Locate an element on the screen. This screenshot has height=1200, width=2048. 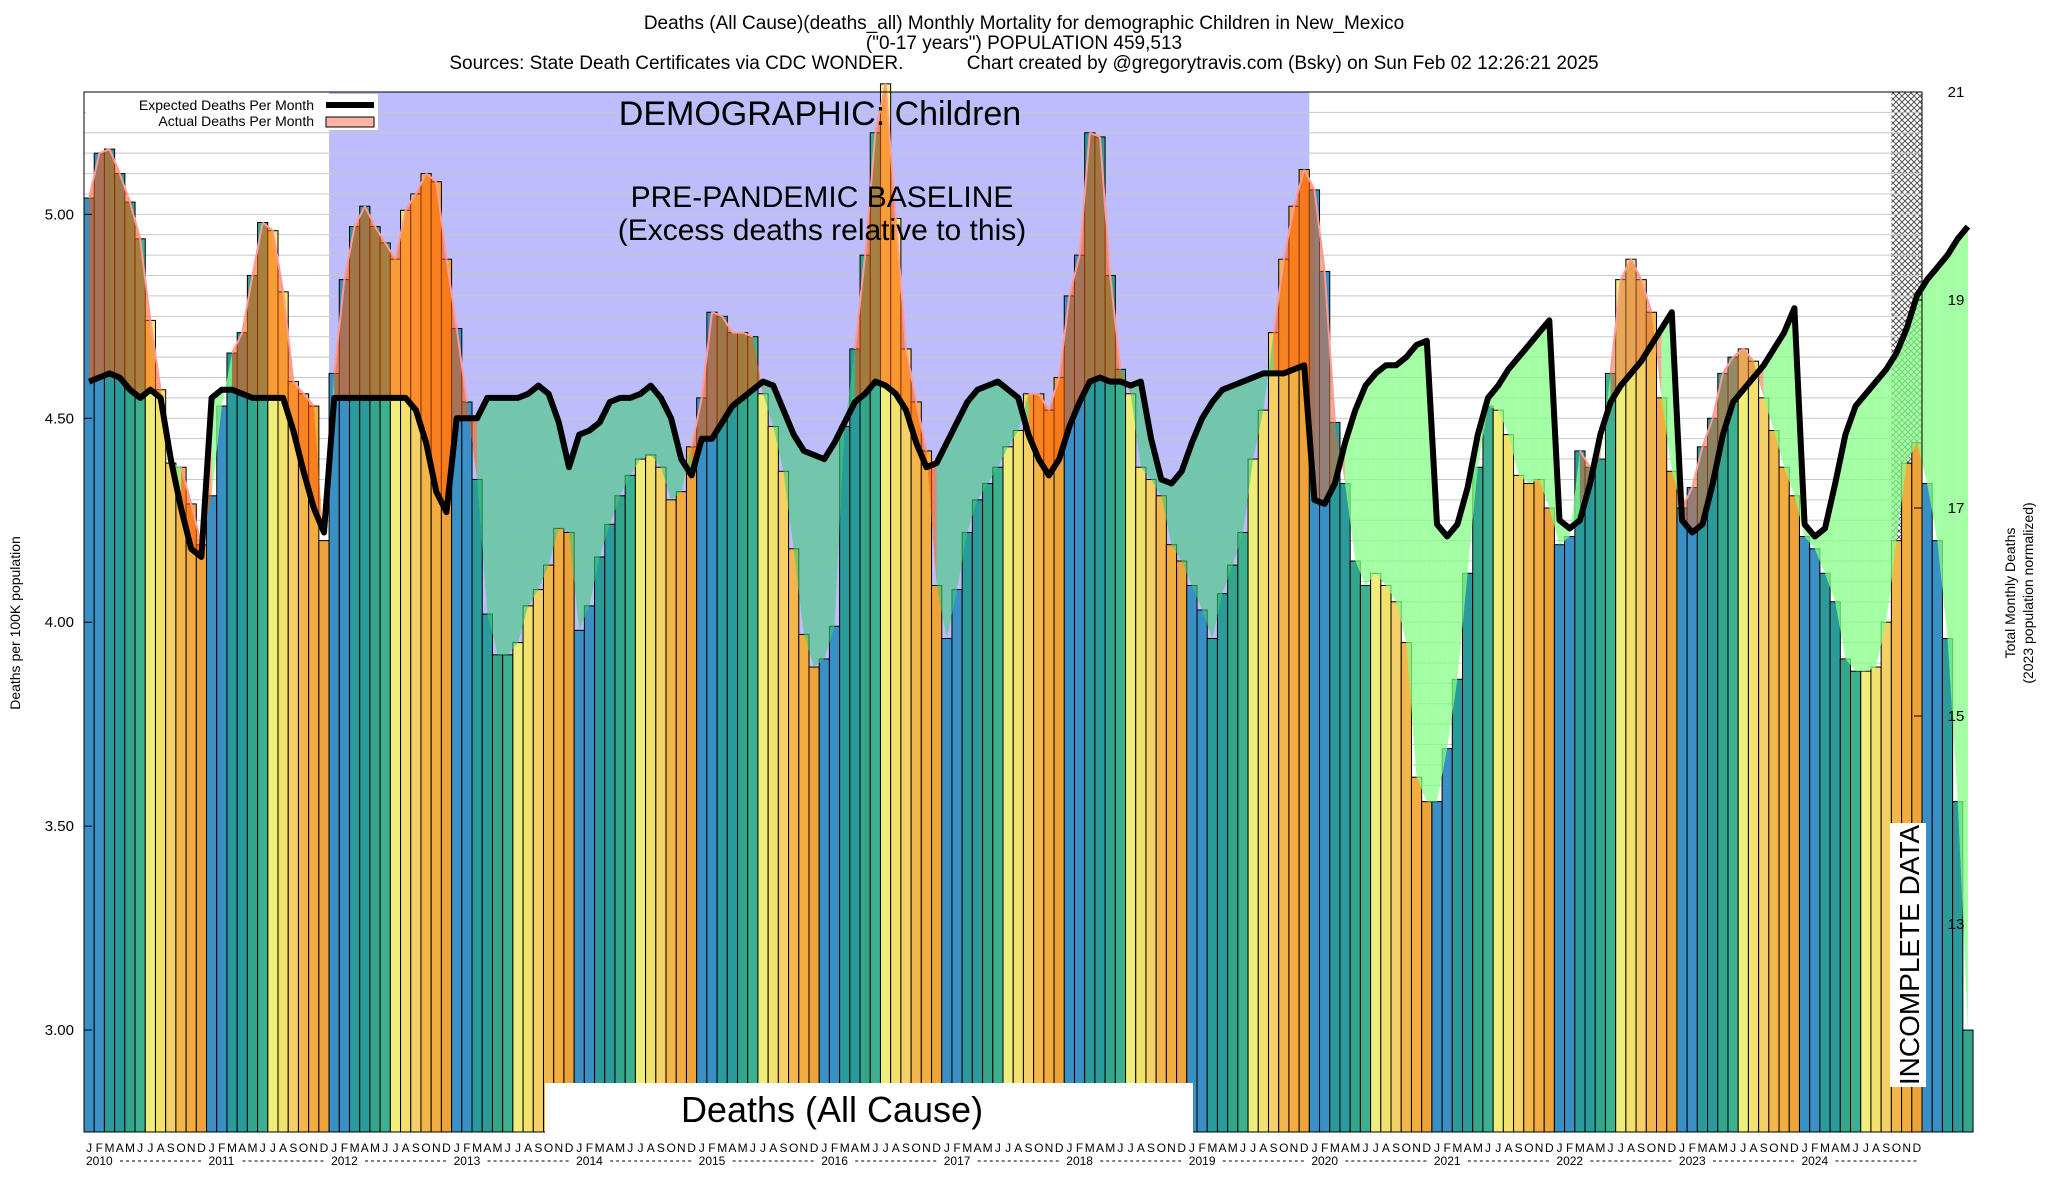
year-tick-label: 2023 is located at coordinates (1692, 1161).